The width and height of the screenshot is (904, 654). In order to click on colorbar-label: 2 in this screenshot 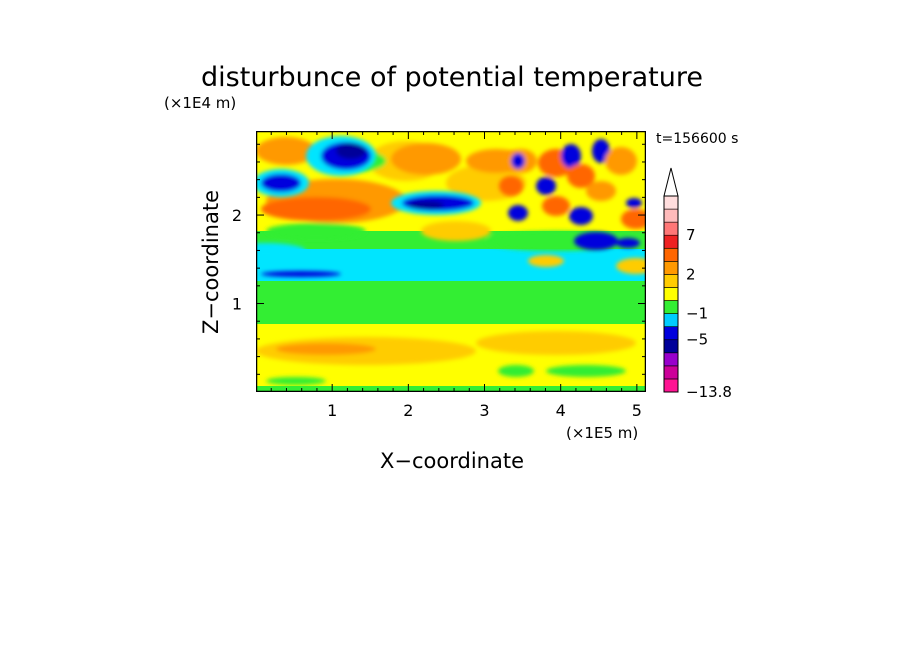, I will do `click(691, 274)`.